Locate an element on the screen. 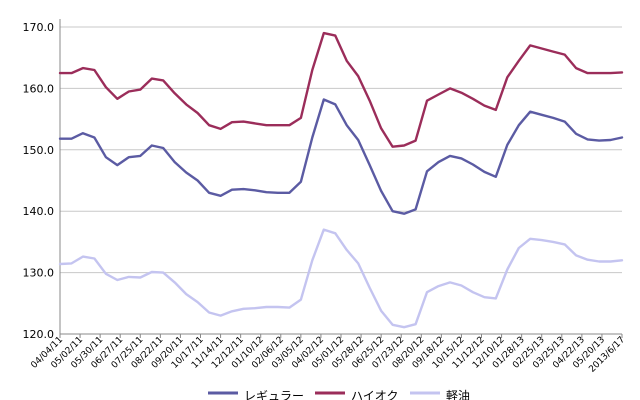 This screenshot has height=400, width=640. chart-legend: レギュラー ハイオク 軽油 is located at coordinates (339, 394).